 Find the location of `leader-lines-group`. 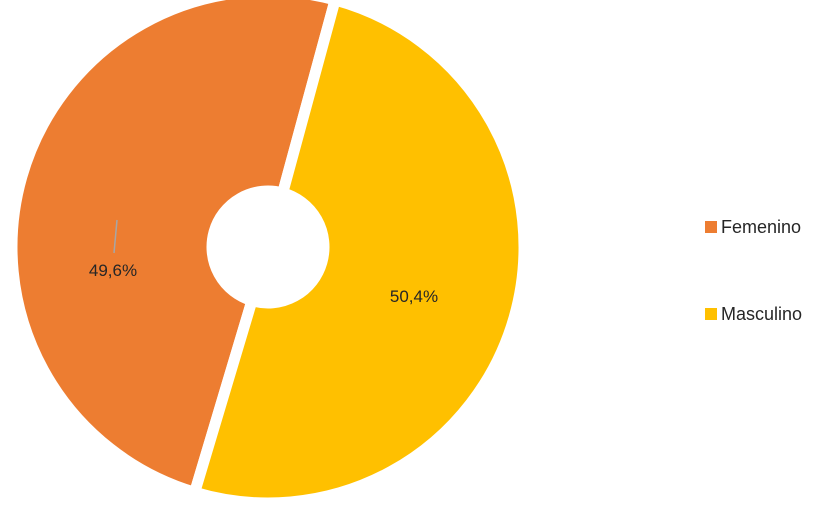

leader-lines-group is located at coordinates (115, 236).